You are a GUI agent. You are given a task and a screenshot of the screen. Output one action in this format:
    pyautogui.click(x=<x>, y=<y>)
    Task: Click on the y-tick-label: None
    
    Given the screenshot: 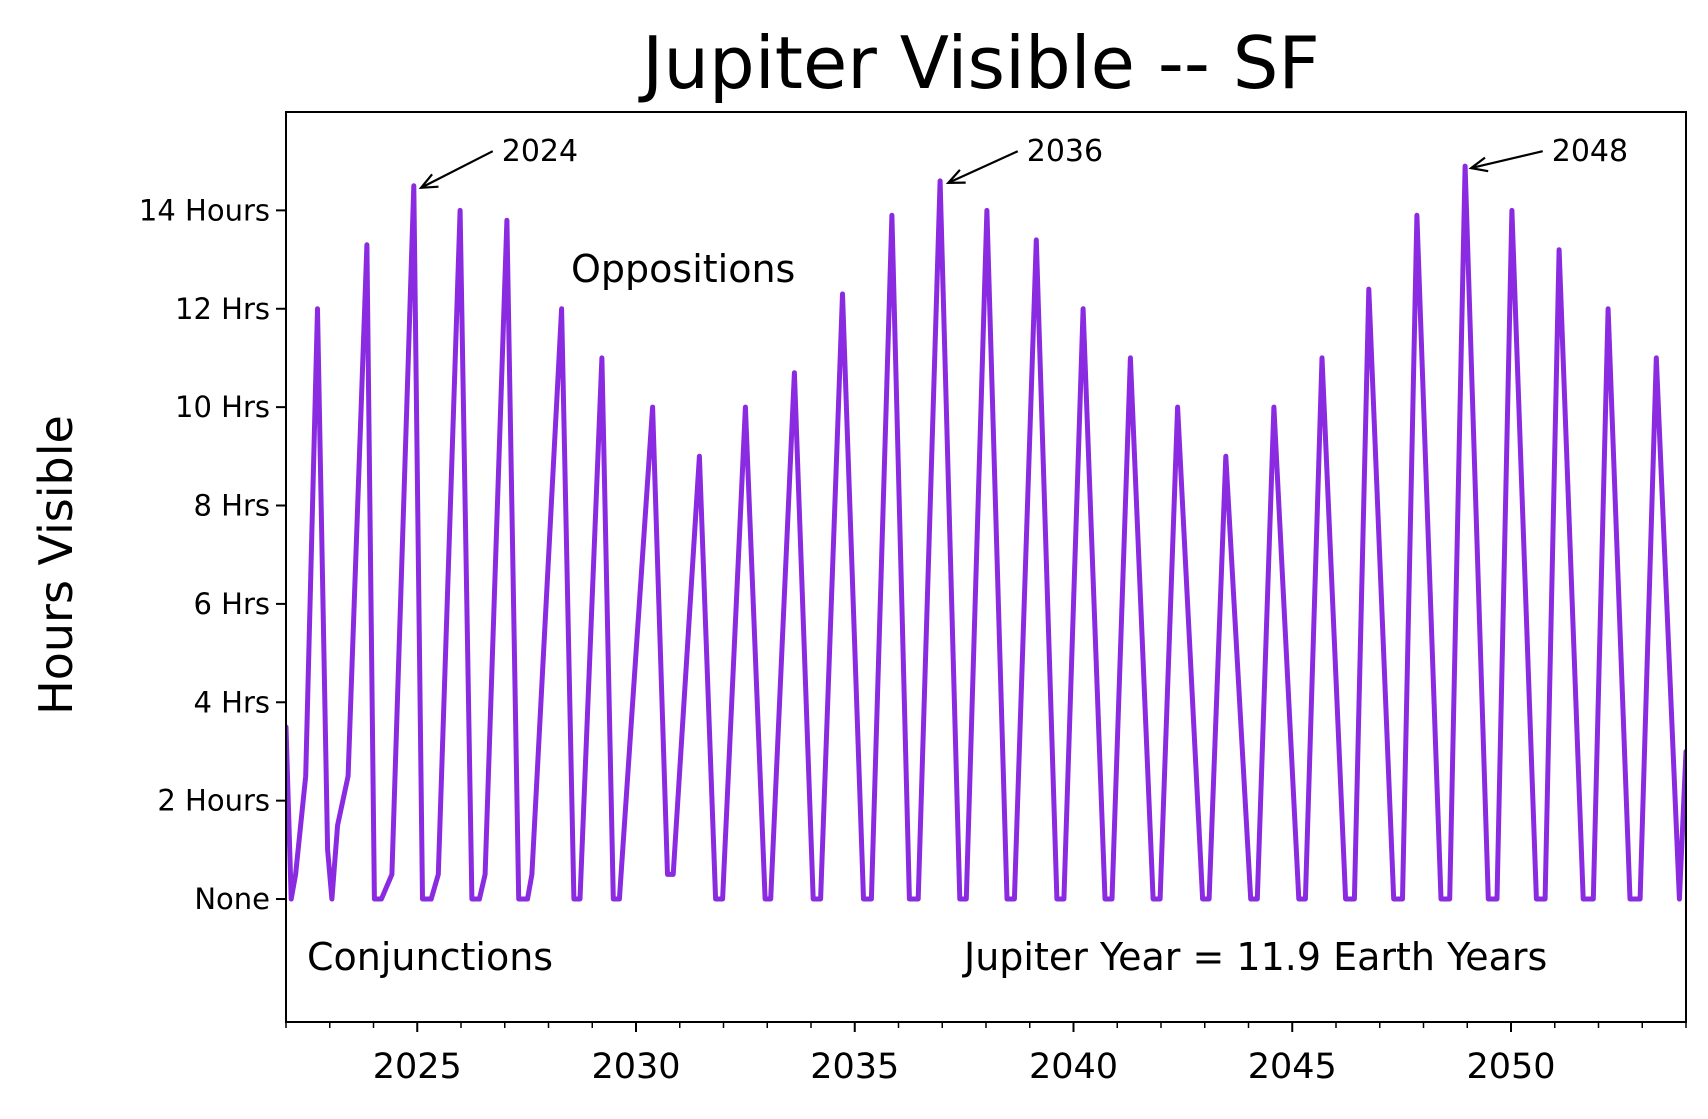 What is the action you would take?
    pyautogui.click(x=232, y=899)
    